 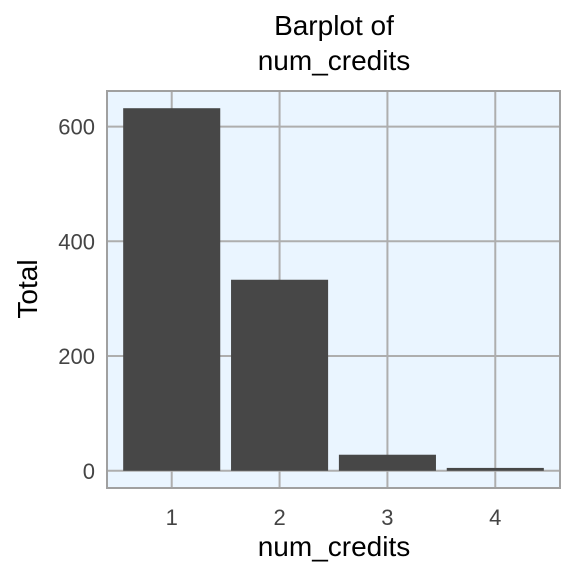 What do you see at coordinates (334, 517) in the screenshot?
I see `x-tick-labels: 1 2 3 4` at bounding box center [334, 517].